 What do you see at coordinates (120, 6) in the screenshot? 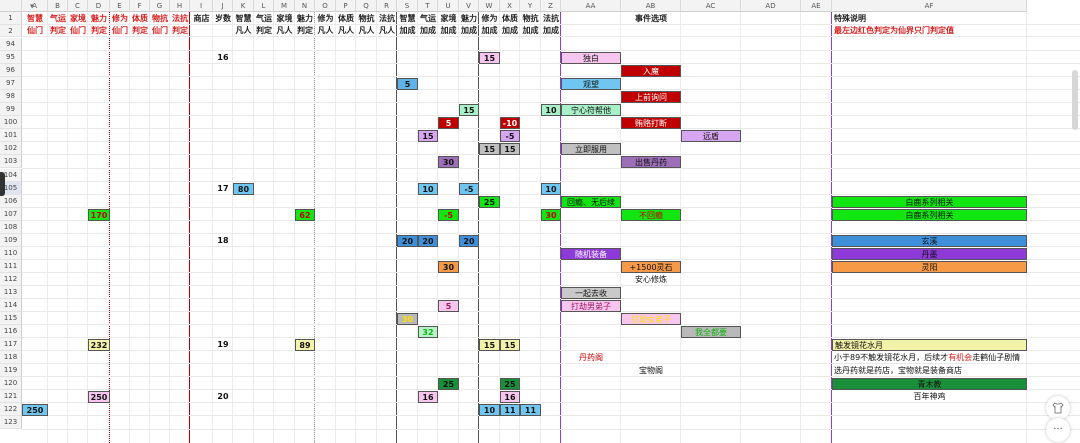
I see `column-header-e: E` at bounding box center [120, 6].